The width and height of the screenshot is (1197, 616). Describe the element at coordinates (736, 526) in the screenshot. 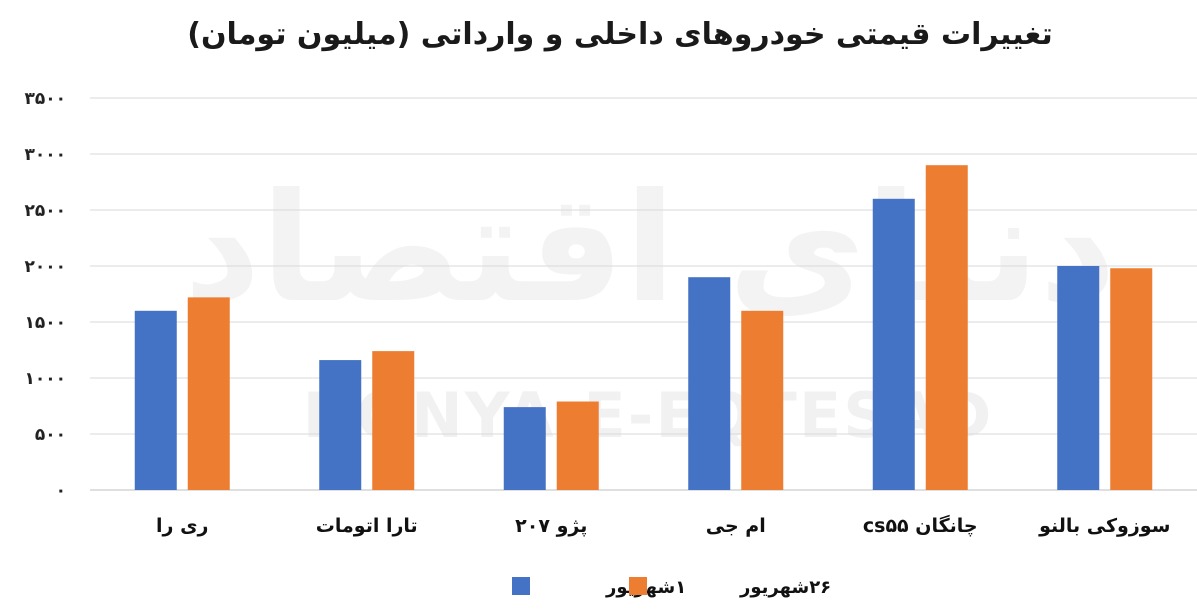

I see `category-label: ام جی` at that location.